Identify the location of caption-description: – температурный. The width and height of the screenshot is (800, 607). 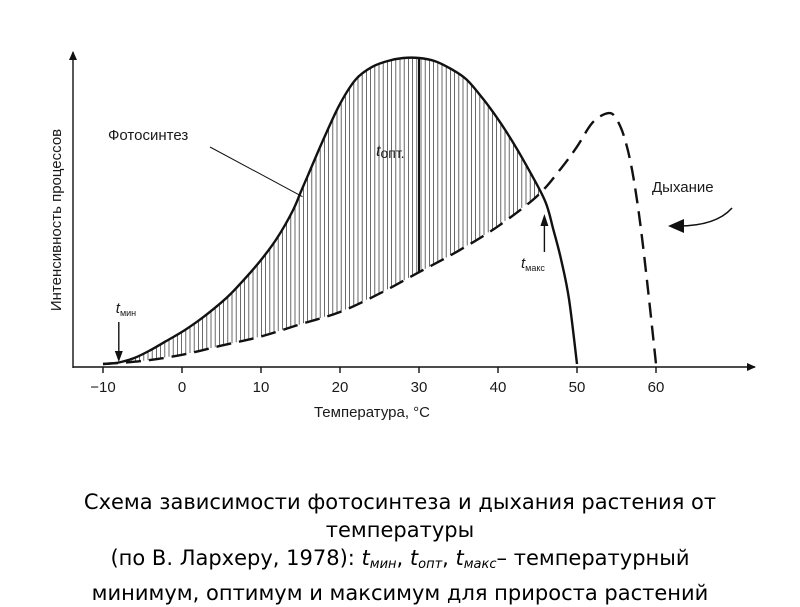
(593, 558).